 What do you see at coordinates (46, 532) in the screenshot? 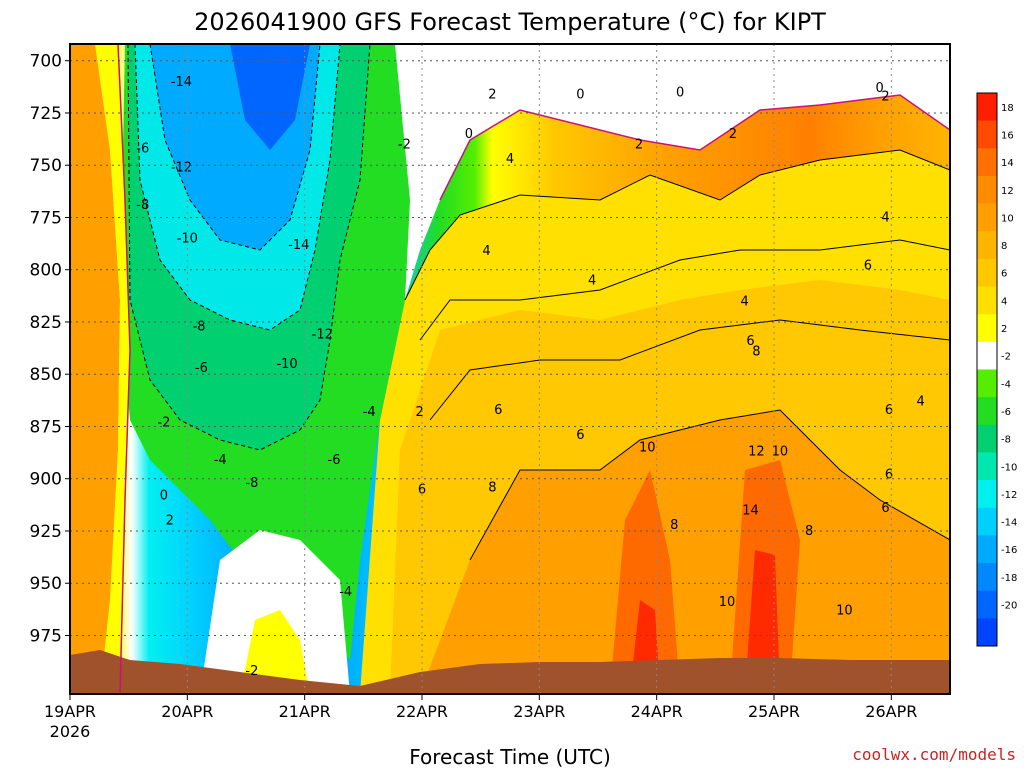
I see `y-tick-label: 925` at bounding box center [46, 532].